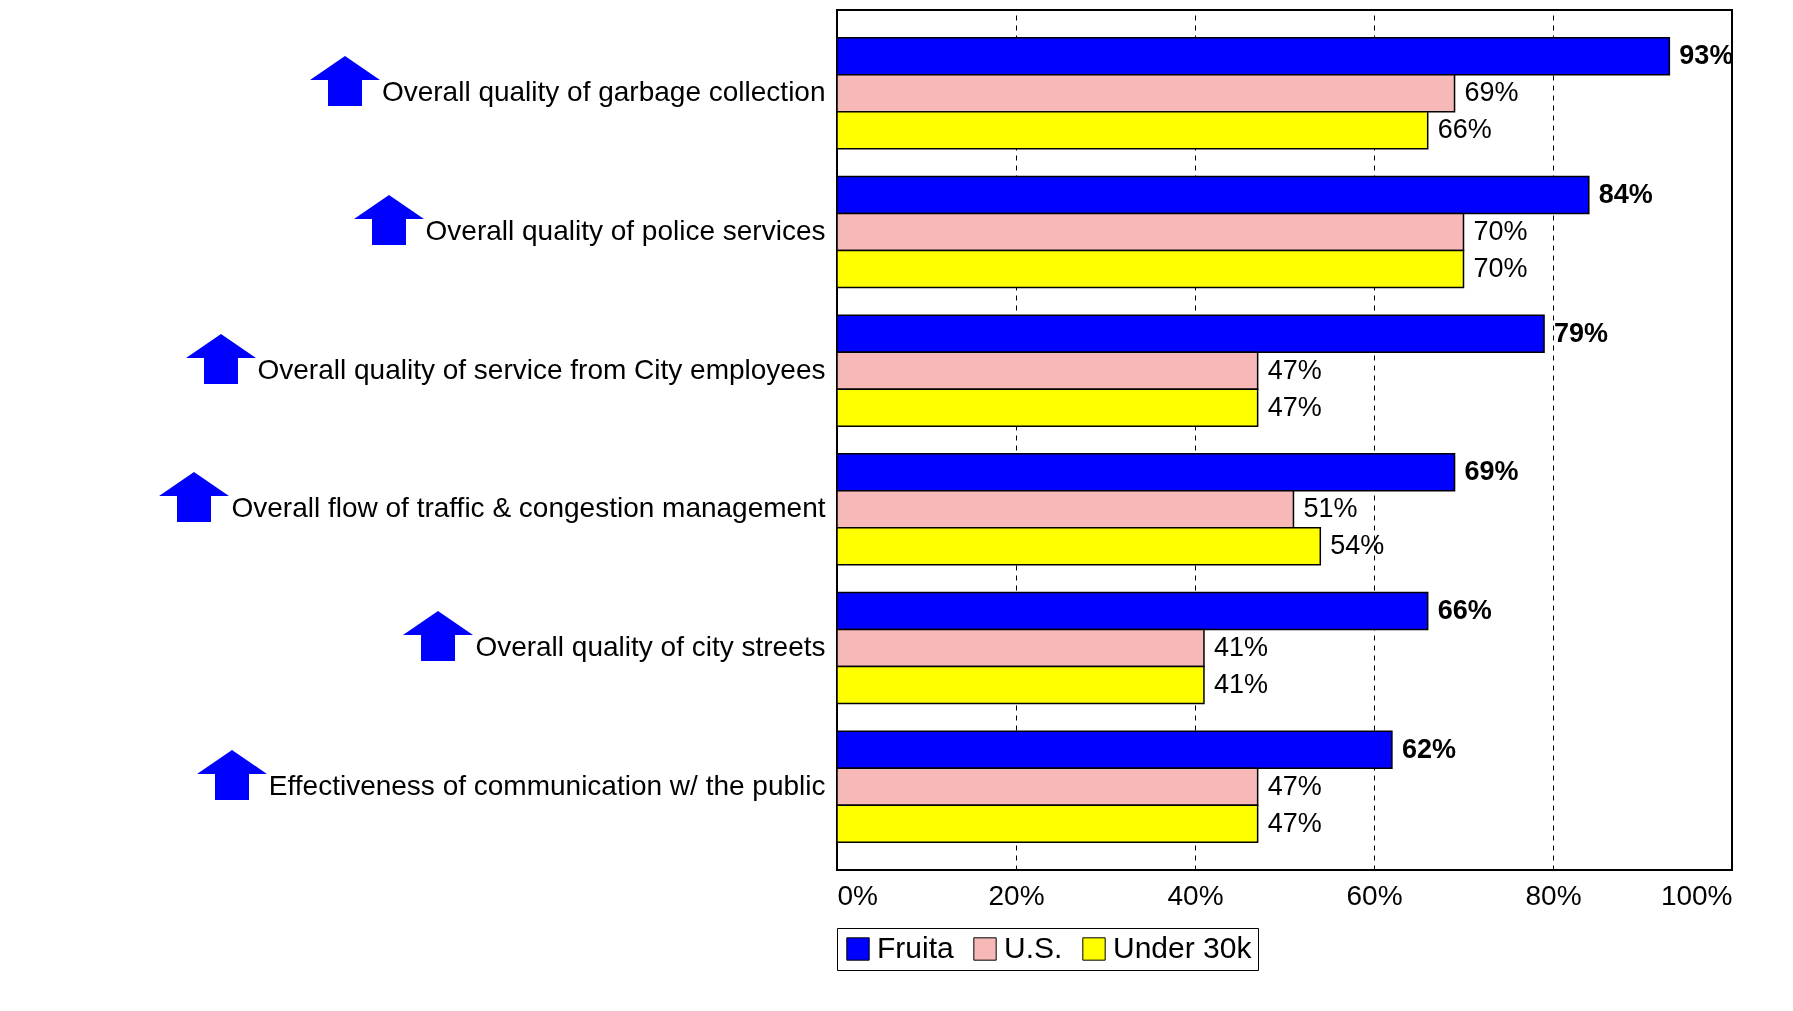  Describe the element at coordinates (1428, 748) in the screenshot. I see `data-label: 62%` at that location.